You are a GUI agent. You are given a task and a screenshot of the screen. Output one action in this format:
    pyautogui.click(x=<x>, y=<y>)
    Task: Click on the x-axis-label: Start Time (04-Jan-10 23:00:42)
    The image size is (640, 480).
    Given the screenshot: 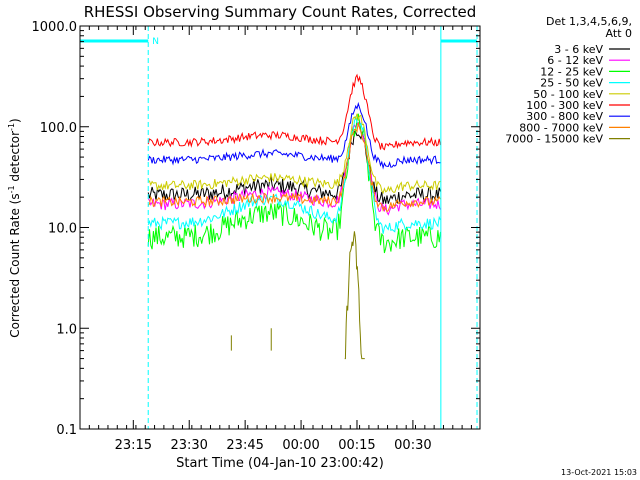 What is the action you would take?
    pyautogui.click(x=280, y=463)
    